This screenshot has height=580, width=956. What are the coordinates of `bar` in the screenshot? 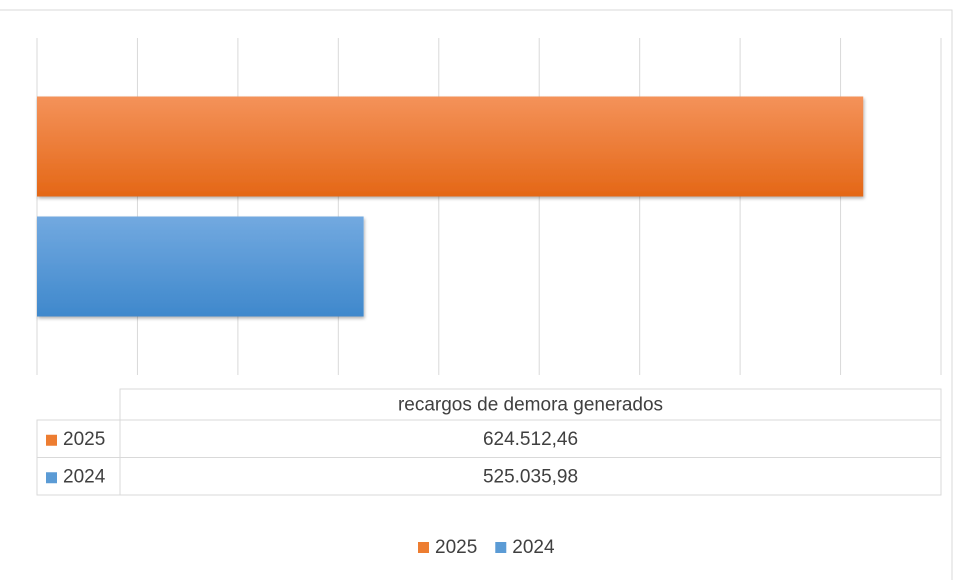 It's located at (200, 266).